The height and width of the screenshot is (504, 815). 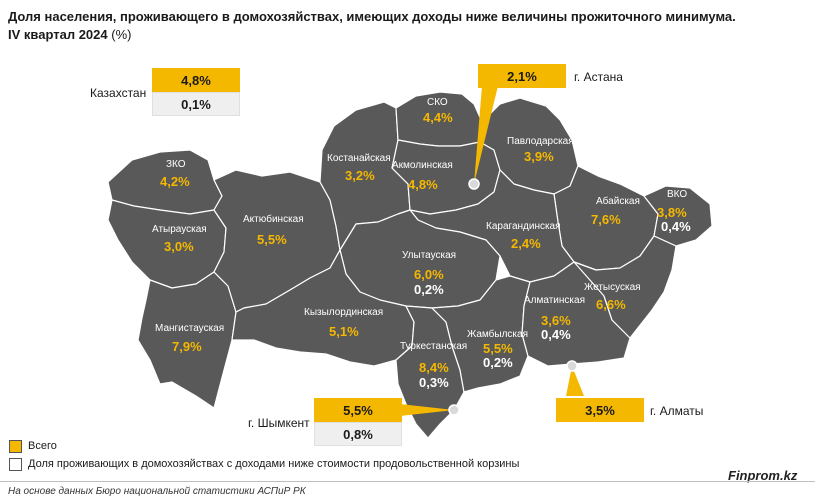 I want to click on region-label-abay: Абайская, so click(x=618, y=201).